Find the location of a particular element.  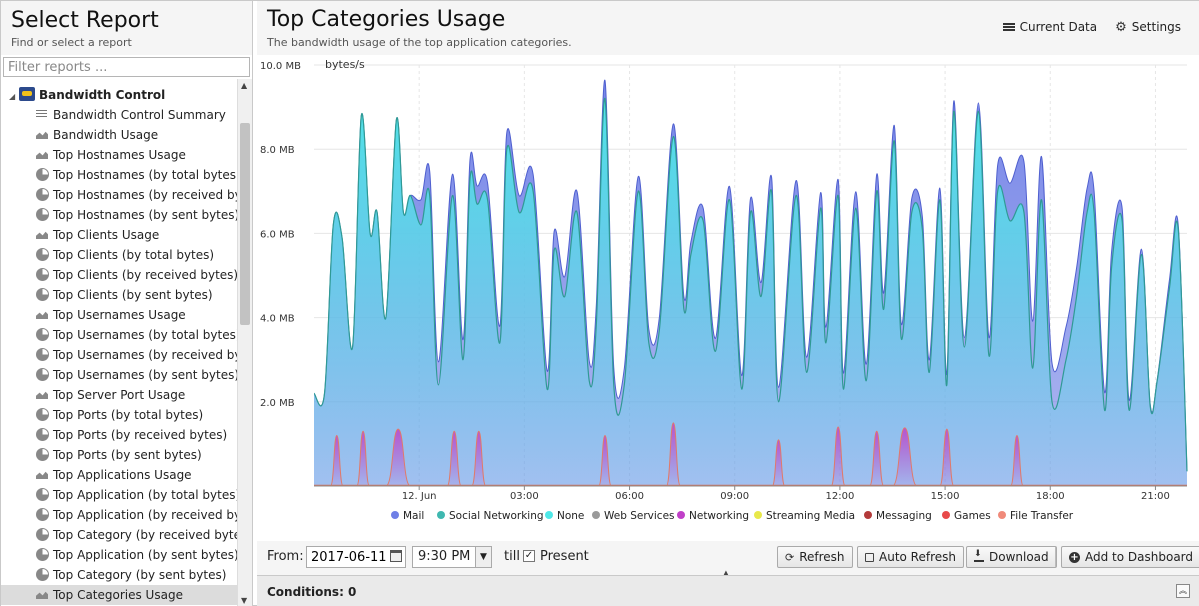

sidebar-report-item: Top Hostnames (by sent bytes) is located at coordinates (119, 215).